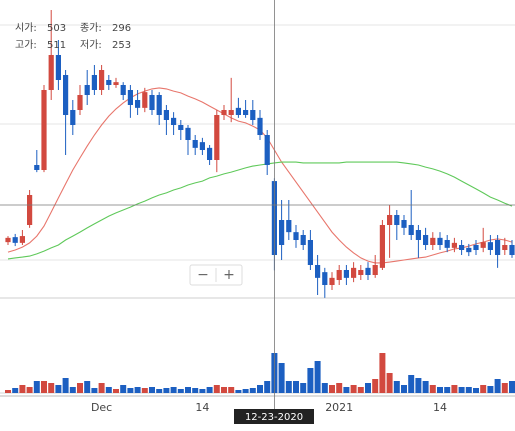  What do you see at coordinates (229, 275) in the screenshot?
I see `zoom-in: +` at bounding box center [229, 275].